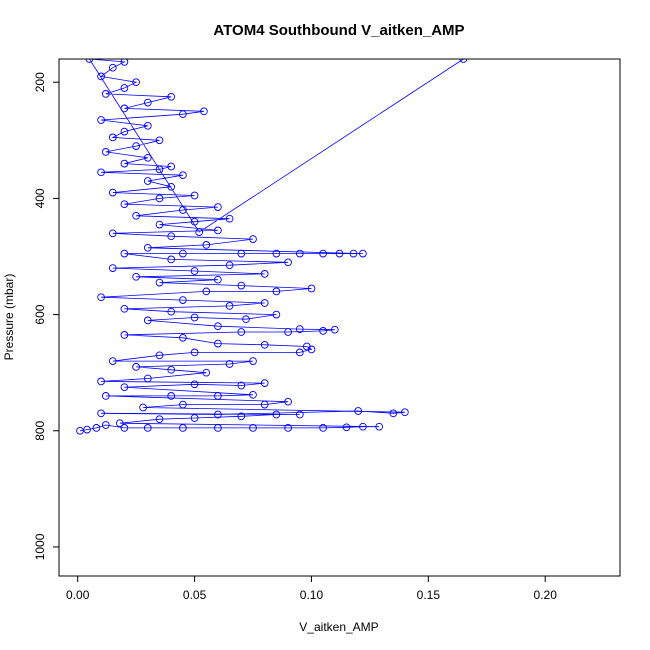  What do you see at coordinates (338, 30) in the screenshot?
I see `chart-title: ATOM4 Southbound V_aitken_AMP` at bounding box center [338, 30].